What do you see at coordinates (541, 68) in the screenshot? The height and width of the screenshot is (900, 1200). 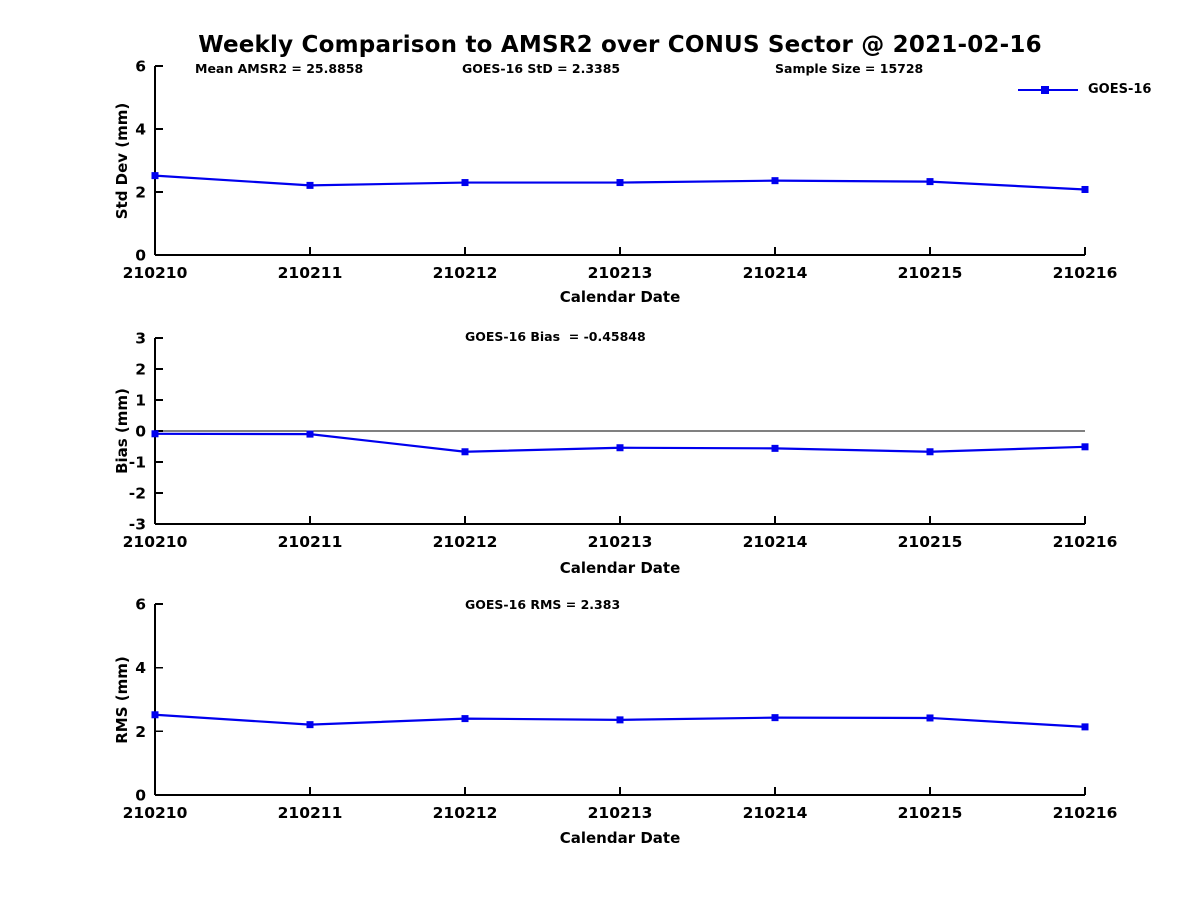 I see `annotation-goes16-std: GOES-16 StD = 2.3385` at bounding box center [541, 68].